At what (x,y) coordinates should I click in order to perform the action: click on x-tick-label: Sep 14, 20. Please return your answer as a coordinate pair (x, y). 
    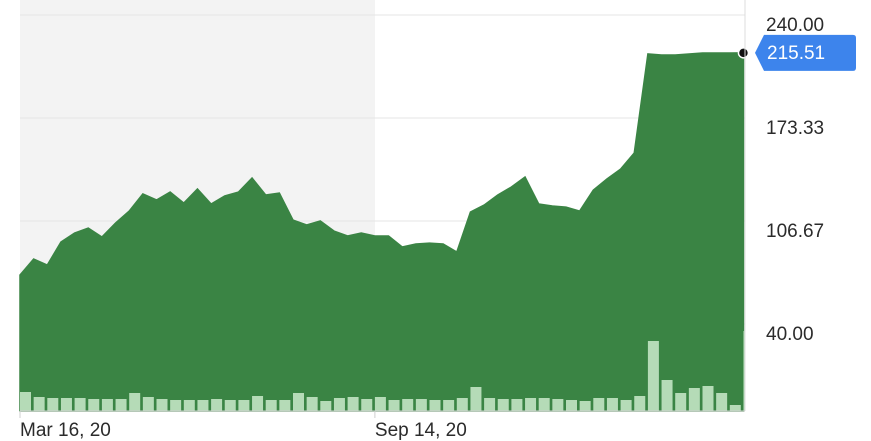
    Looking at the image, I should click on (421, 430).